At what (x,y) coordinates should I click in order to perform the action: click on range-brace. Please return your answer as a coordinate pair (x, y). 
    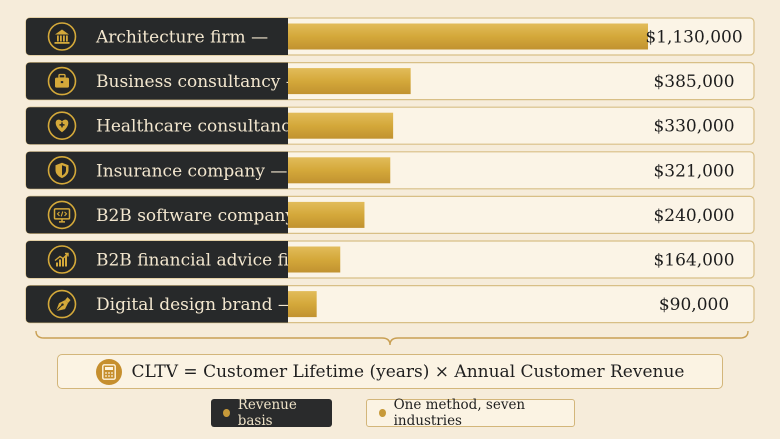
    Looking at the image, I should click on (392, 338).